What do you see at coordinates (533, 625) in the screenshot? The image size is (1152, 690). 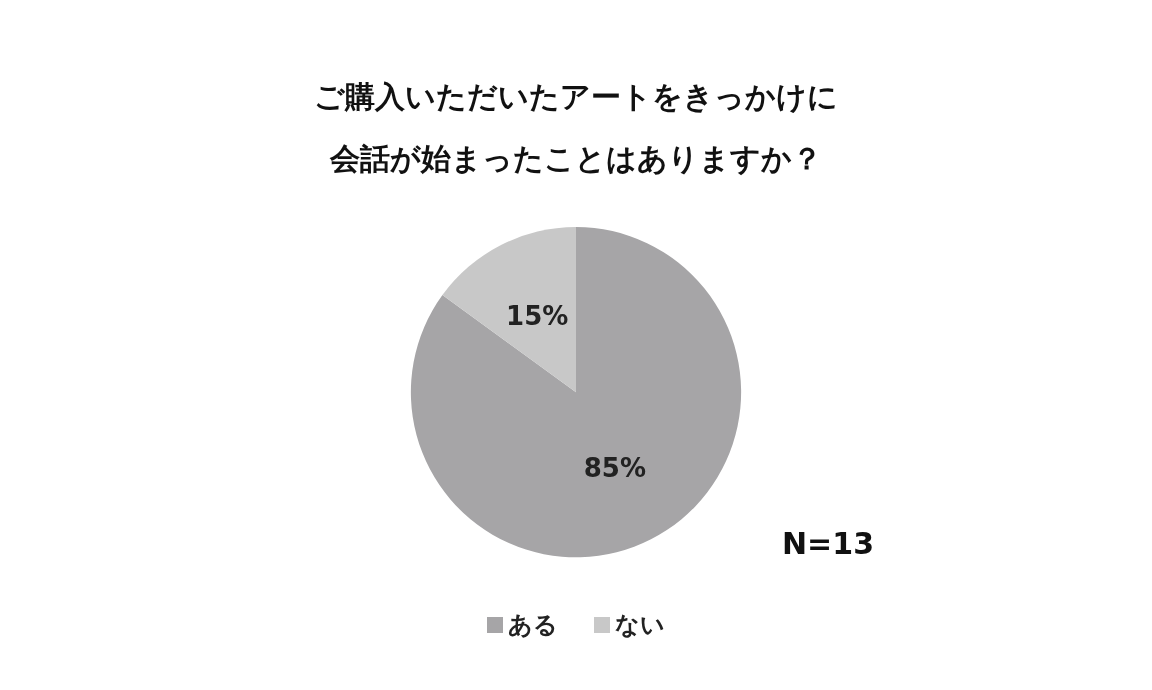 I see `legend-label: ある` at bounding box center [533, 625].